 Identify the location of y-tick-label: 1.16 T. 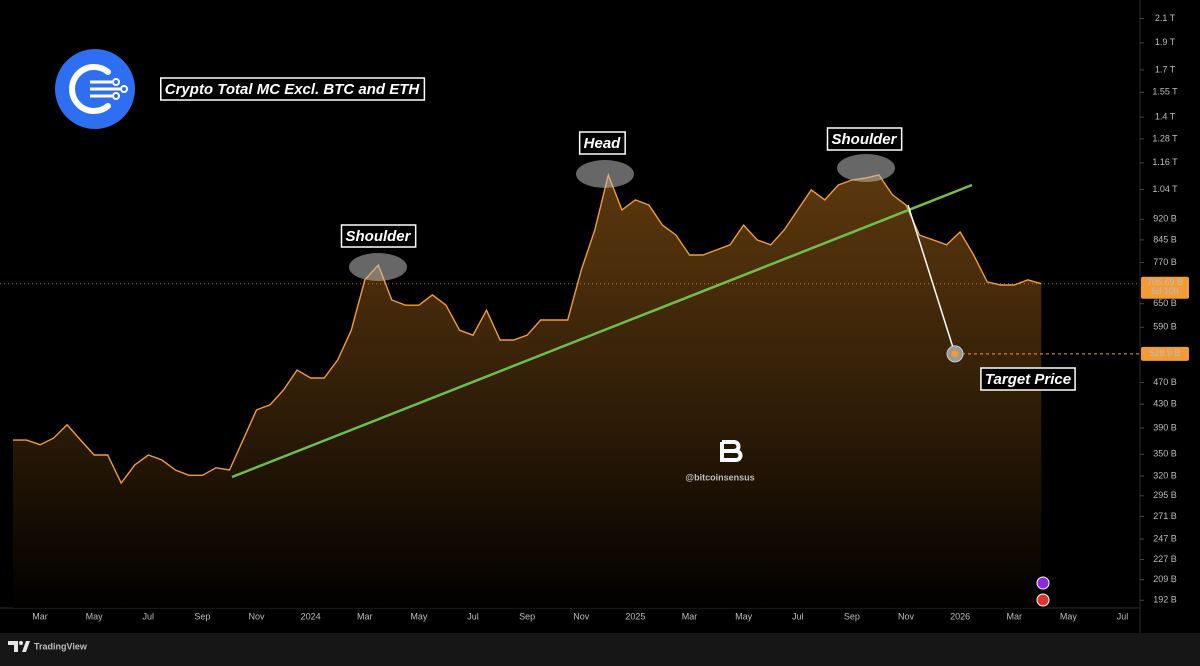
(1165, 162).